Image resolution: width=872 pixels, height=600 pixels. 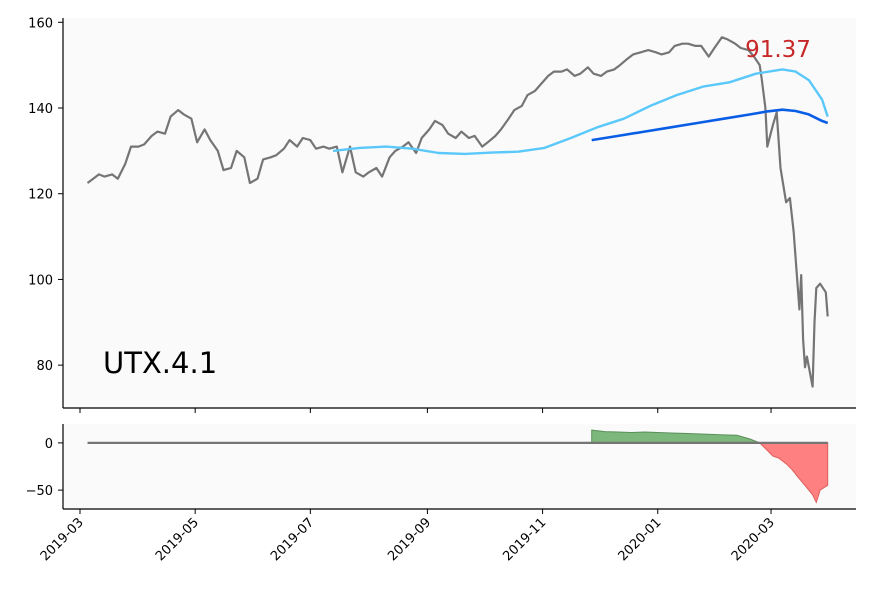 I want to click on price-y-ticks: 80 100 120 140 160, so click(x=45, y=195).